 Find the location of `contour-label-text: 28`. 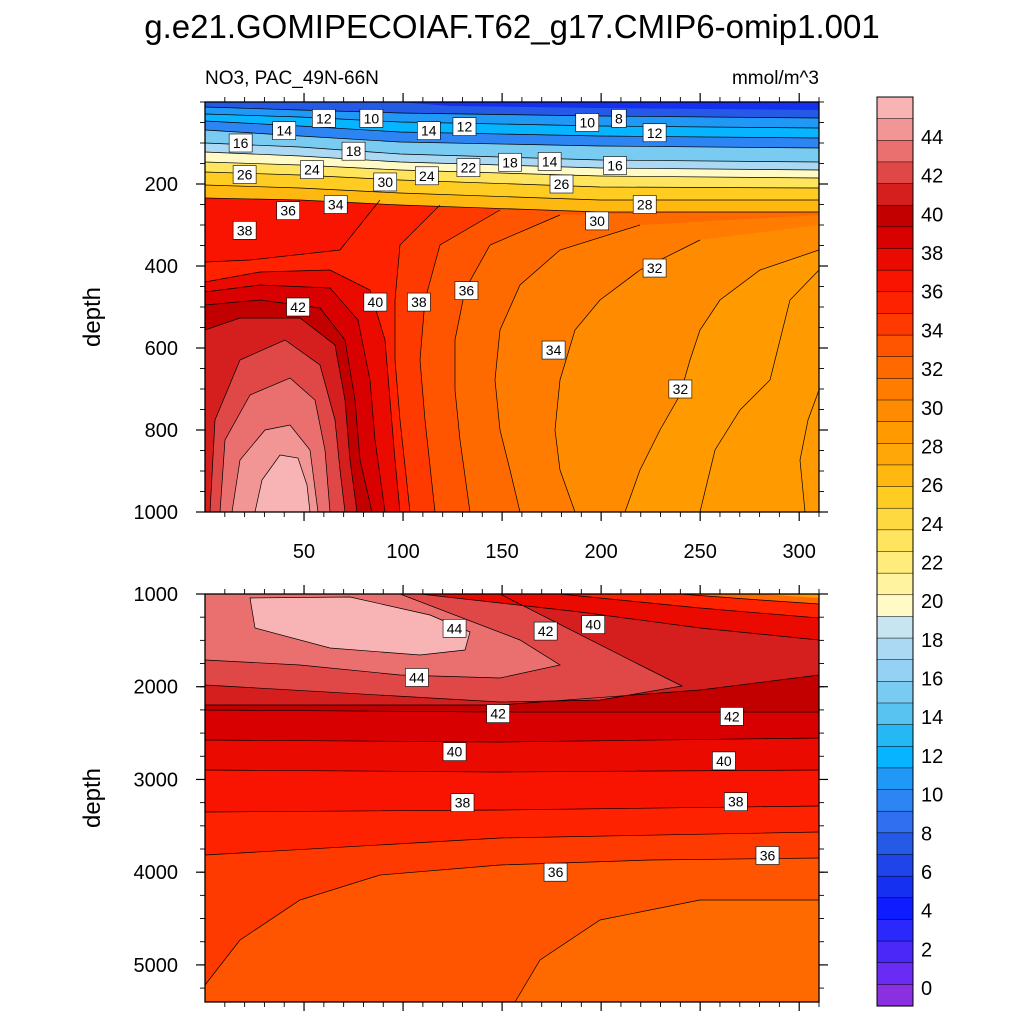

contour-label-text: 28 is located at coordinates (645, 205).